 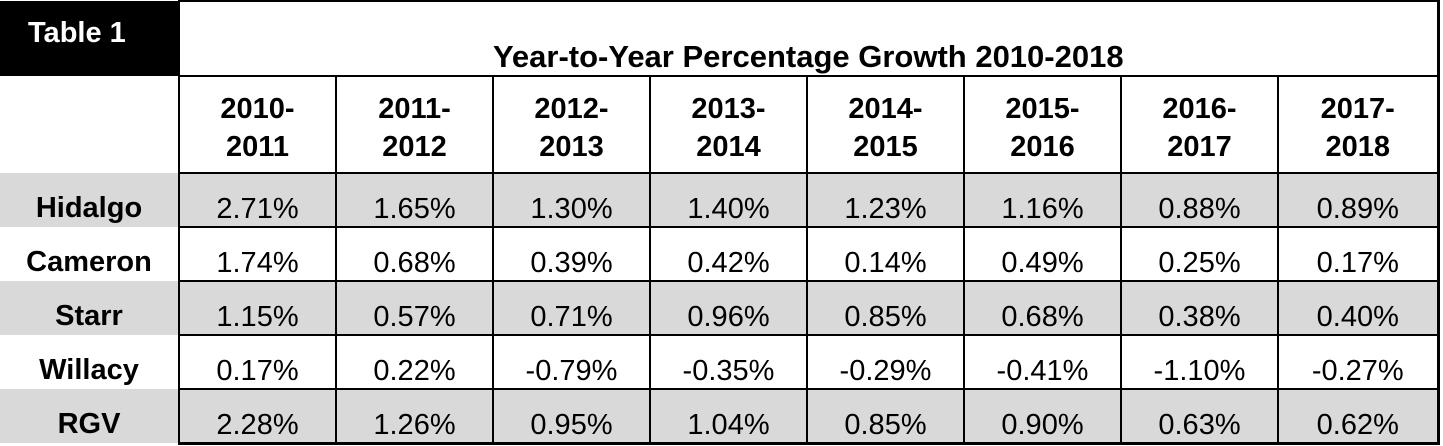 I want to click on column-header-period: 2016- 2017, so click(x=1199, y=125).